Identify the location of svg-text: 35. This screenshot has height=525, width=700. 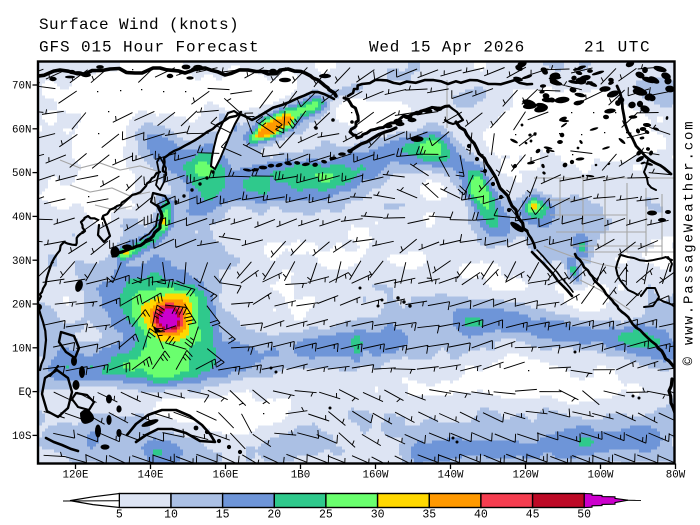
(429, 515).